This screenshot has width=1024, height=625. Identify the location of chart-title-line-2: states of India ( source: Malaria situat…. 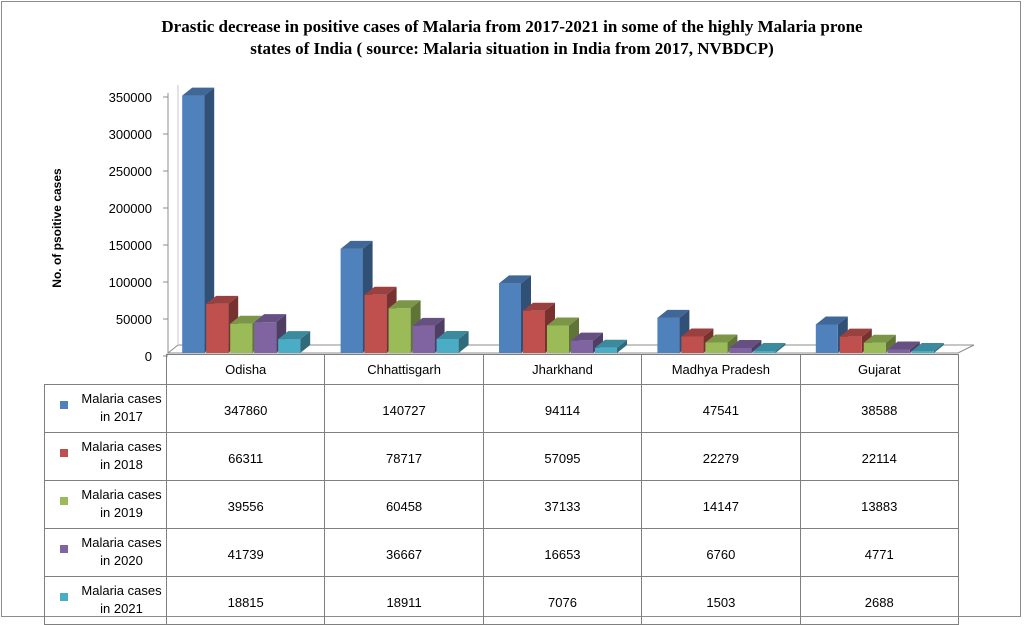
(512, 48).